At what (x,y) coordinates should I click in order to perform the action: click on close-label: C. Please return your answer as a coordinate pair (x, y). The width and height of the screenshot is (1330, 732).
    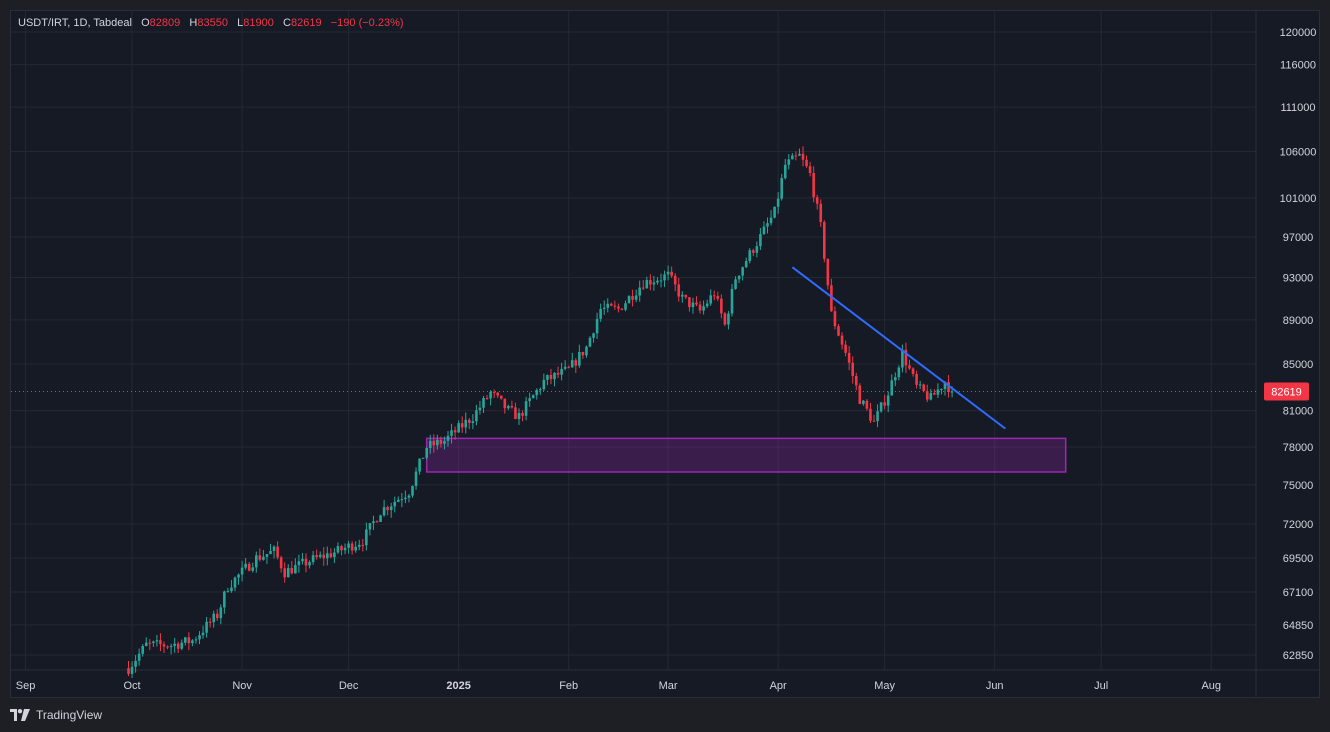
    Looking at the image, I should click on (287, 23).